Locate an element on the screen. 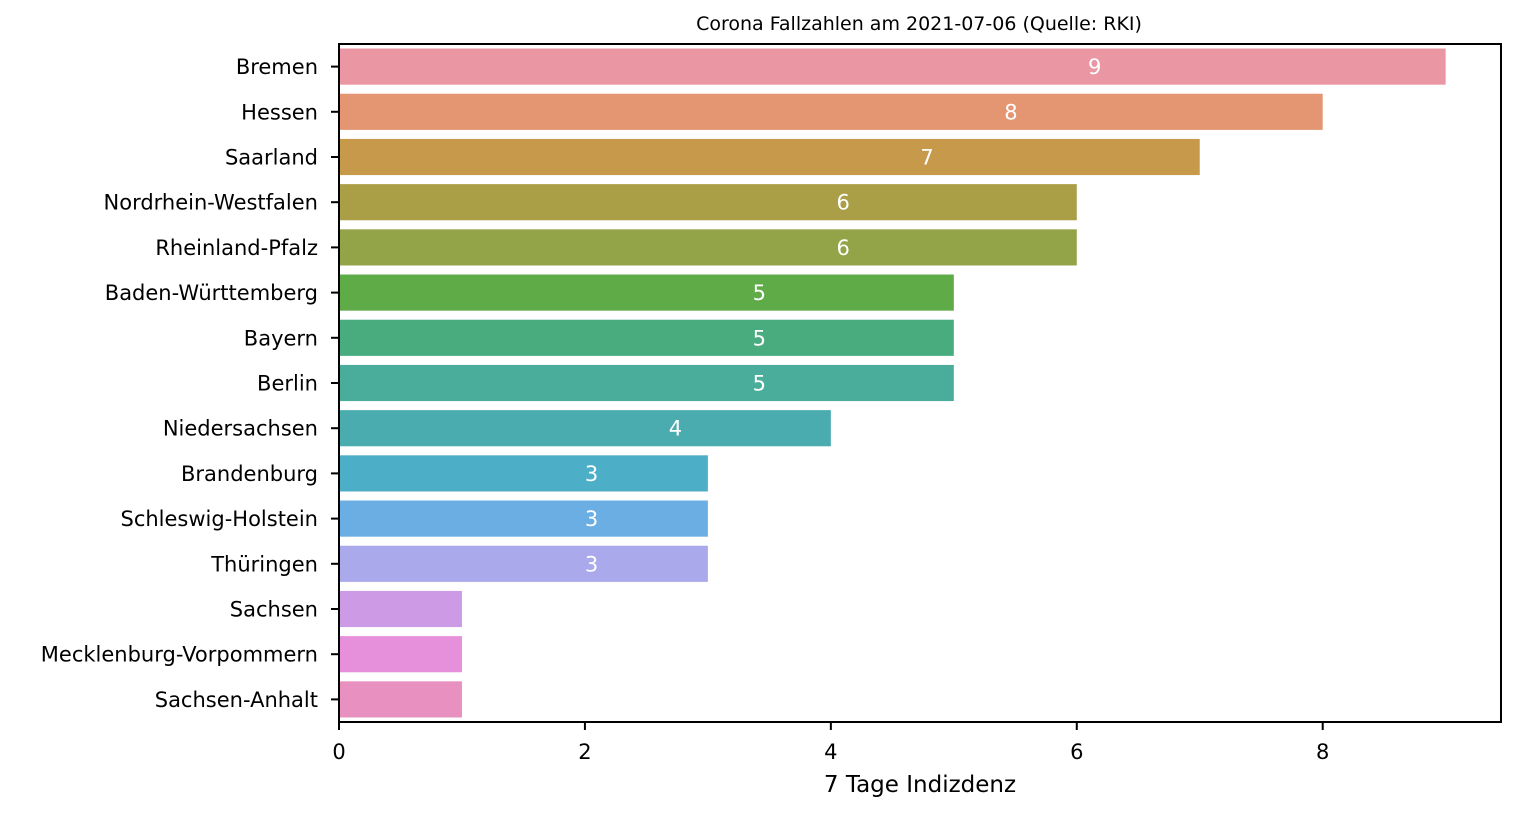 The height and width of the screenshot is (813, 1515). y-tick-label: Bremen is located at coordinates (277, 67).